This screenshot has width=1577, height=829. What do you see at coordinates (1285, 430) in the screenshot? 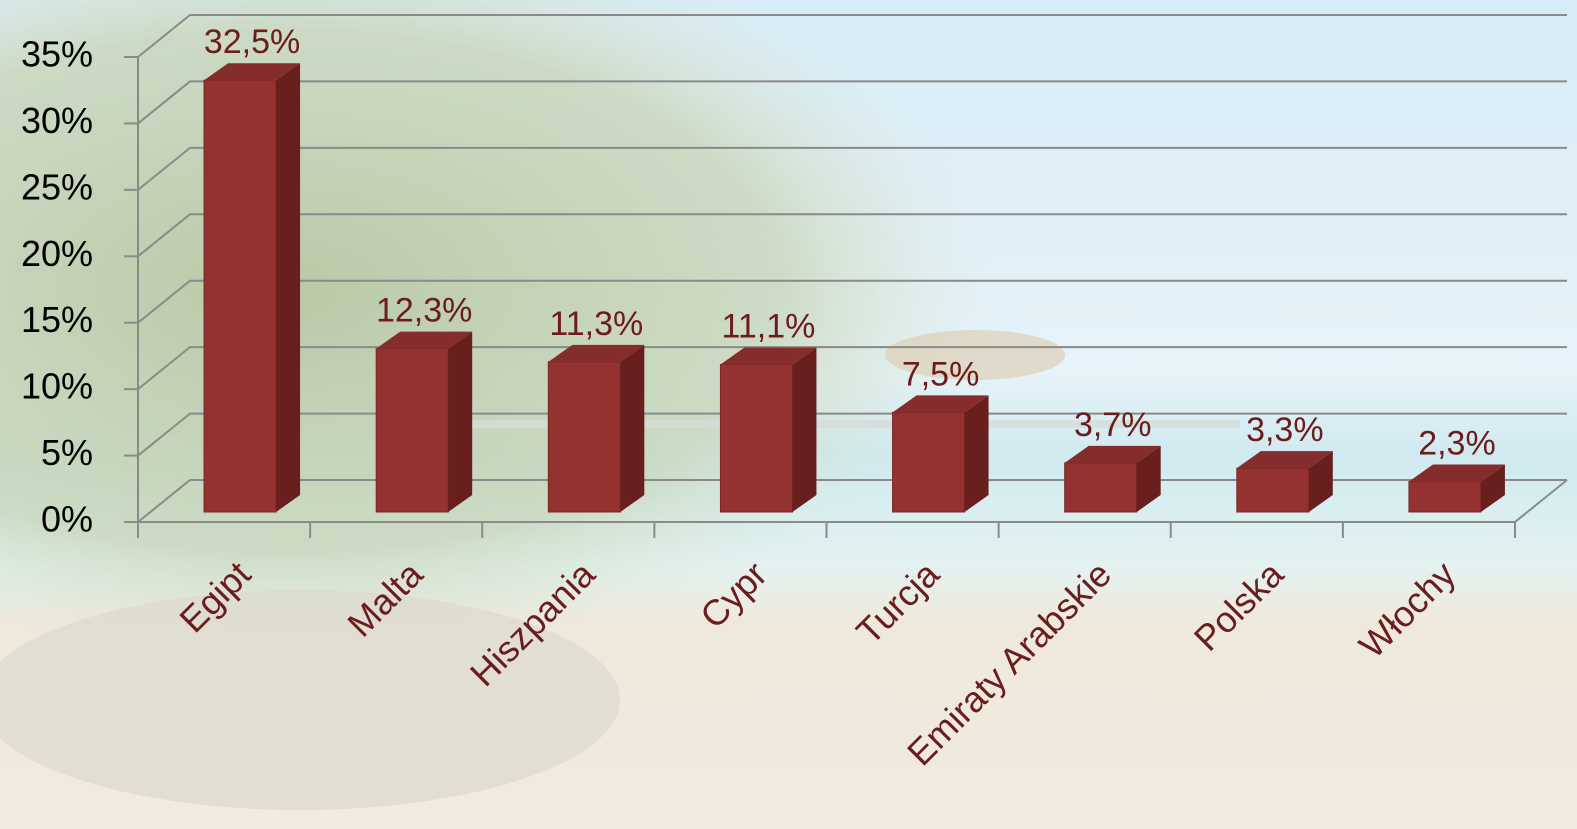
I see `value-label: 3,3%` at bounding box center [1285, 430].